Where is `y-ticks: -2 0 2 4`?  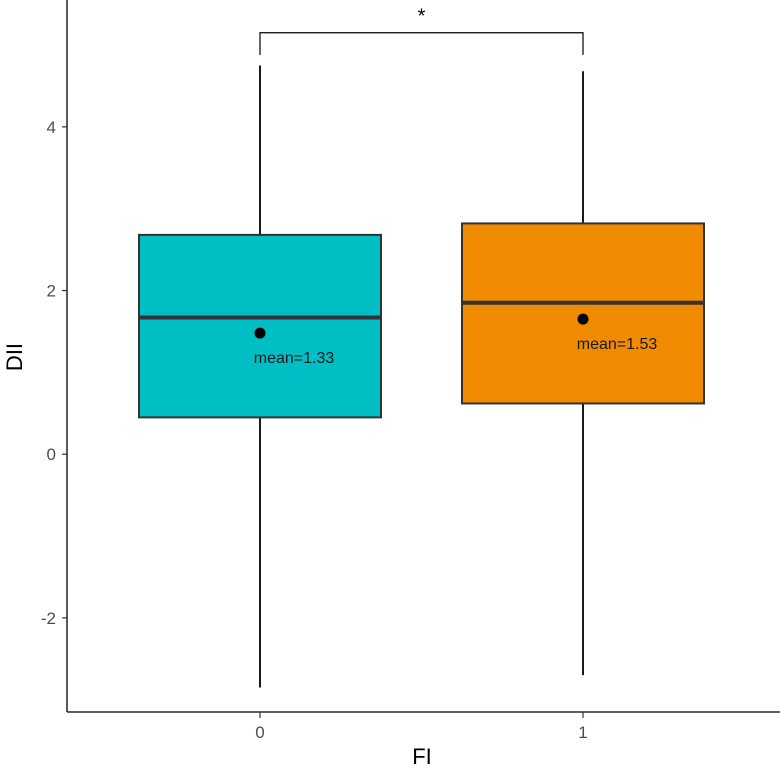 y-ticks: -2 0 2 4 is located at coordinates (54, 373).